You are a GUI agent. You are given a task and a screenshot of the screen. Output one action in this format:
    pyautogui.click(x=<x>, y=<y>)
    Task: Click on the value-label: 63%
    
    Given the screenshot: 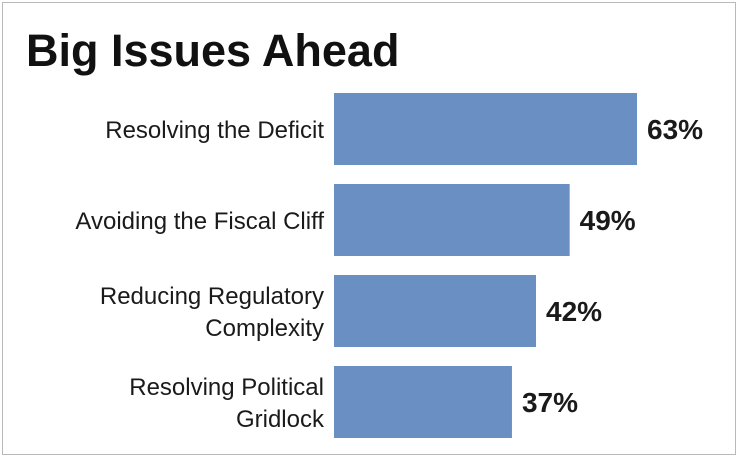 What is the action you would take?
    pyautogui.click(x=675, y=129)
    